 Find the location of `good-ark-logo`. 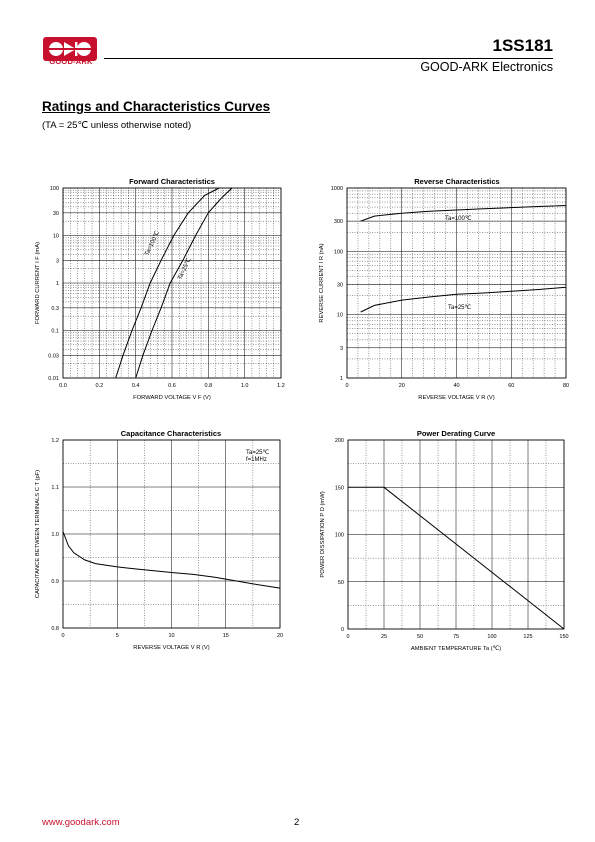

good-ark-logo is located at coordinates (70, 49).